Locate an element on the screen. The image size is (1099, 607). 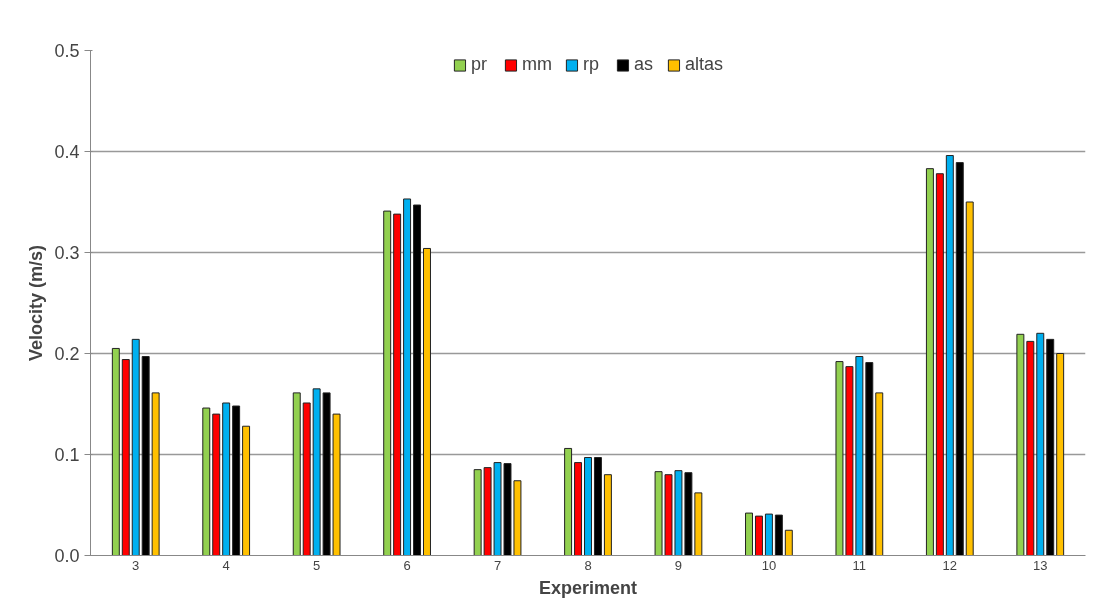
legend-label: altas is located at coordinates (704, 64).